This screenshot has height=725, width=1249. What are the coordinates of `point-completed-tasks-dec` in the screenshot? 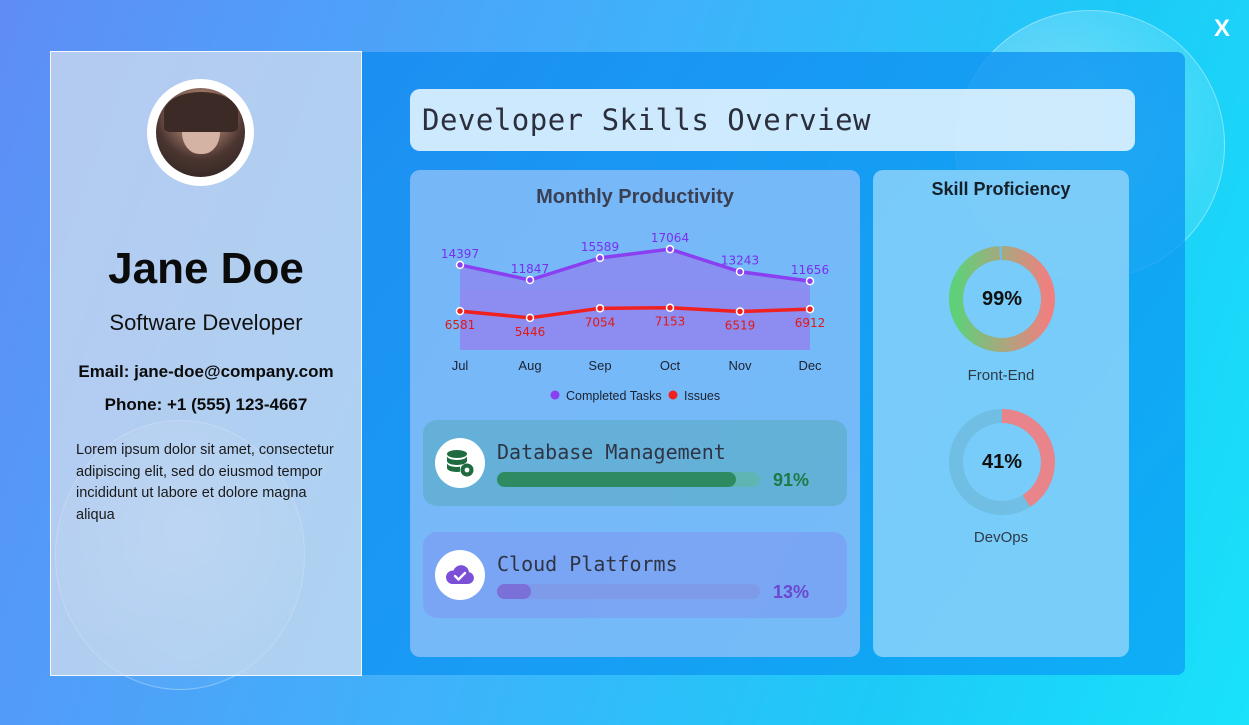 It's located at (810, 281).